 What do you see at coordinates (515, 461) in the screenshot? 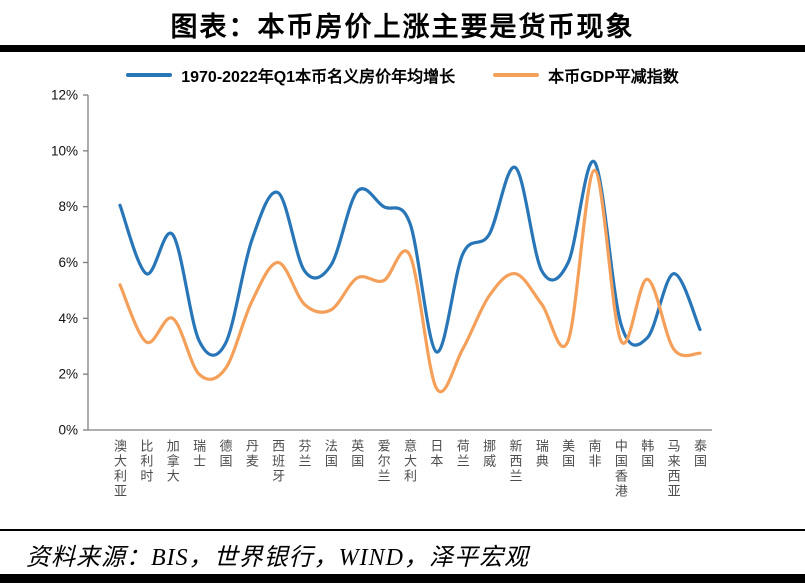
I see `x-axis-label: 新西兰` at bounding box center [515, 461].